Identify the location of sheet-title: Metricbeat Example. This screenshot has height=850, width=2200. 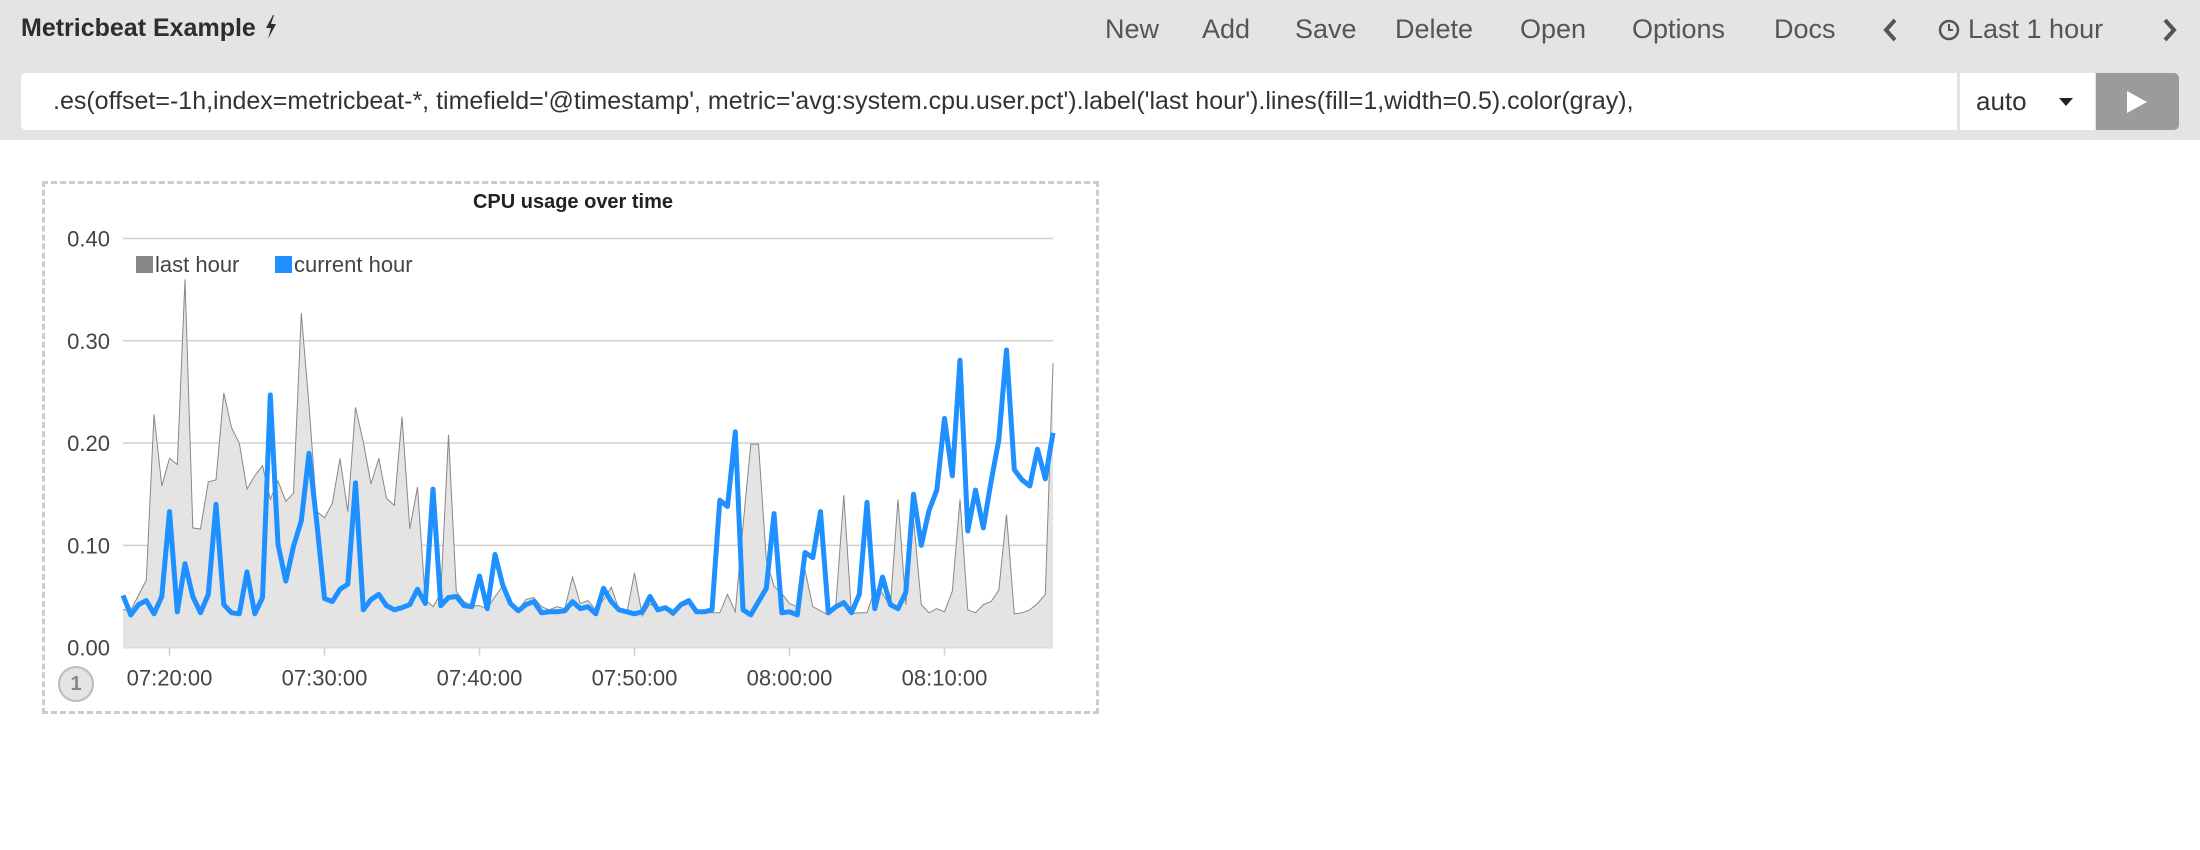
(149, 30).